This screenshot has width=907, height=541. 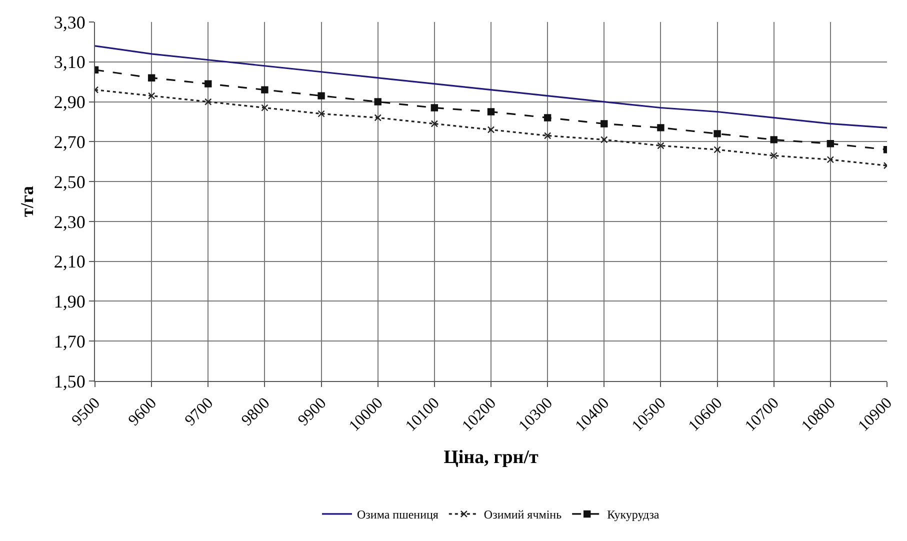 I want to click on line-series, so click(x=491, y=87).